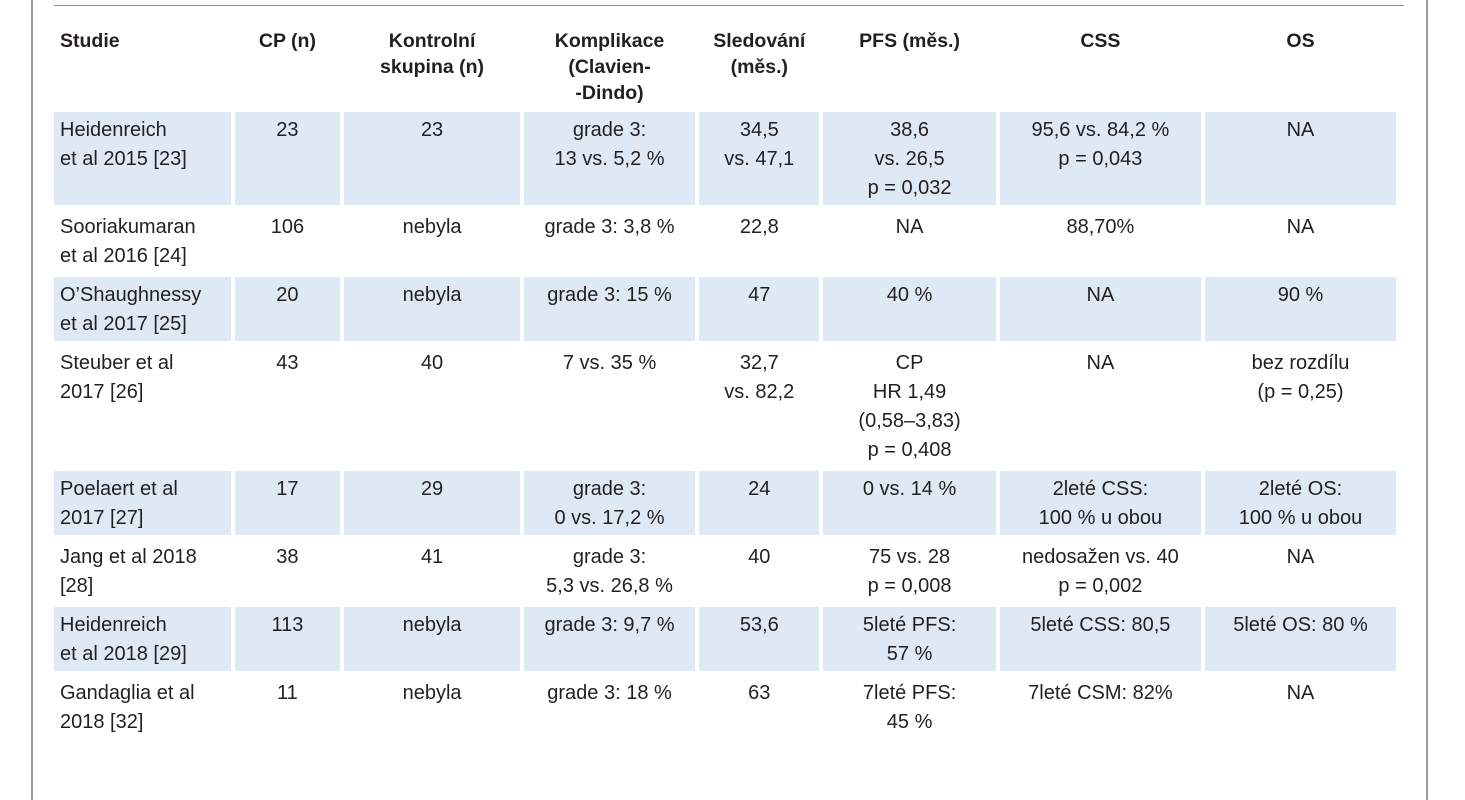  What do you see at coordinates (432, 54) in the screenshot?
I see `header-control-group: Kontrolní skupina (n)` at bounding box center [432, 54].